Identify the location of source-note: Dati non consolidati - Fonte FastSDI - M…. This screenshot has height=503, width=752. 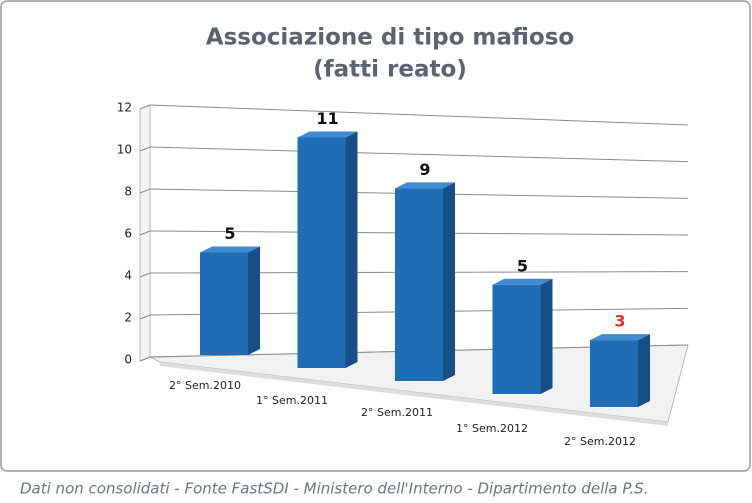
(334, 489).